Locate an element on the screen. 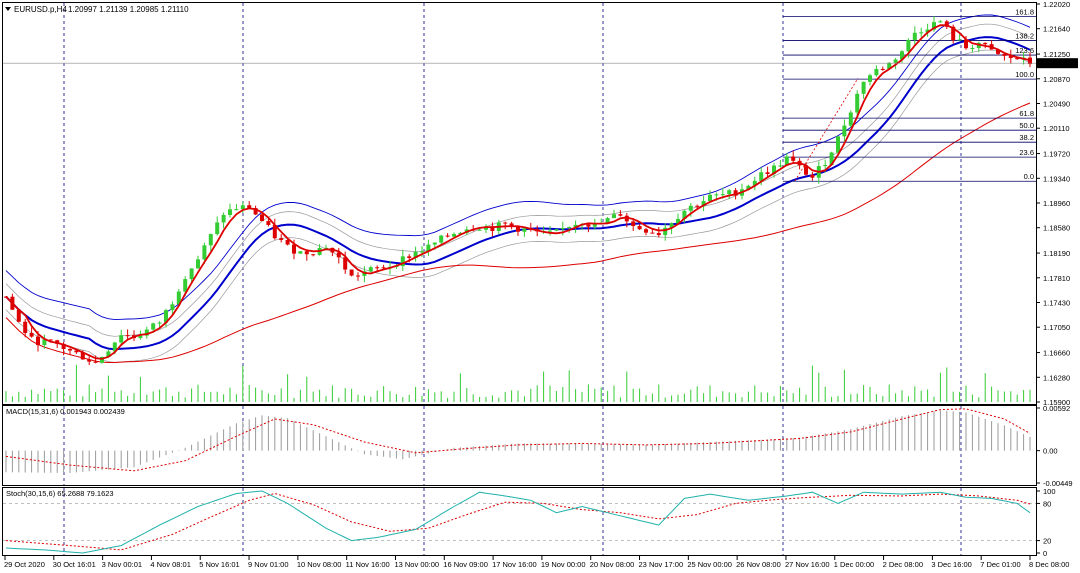 This screenshot has height=573, width=1080. y-tick-label: 1.20490 is located at coordinates (1056, 104).